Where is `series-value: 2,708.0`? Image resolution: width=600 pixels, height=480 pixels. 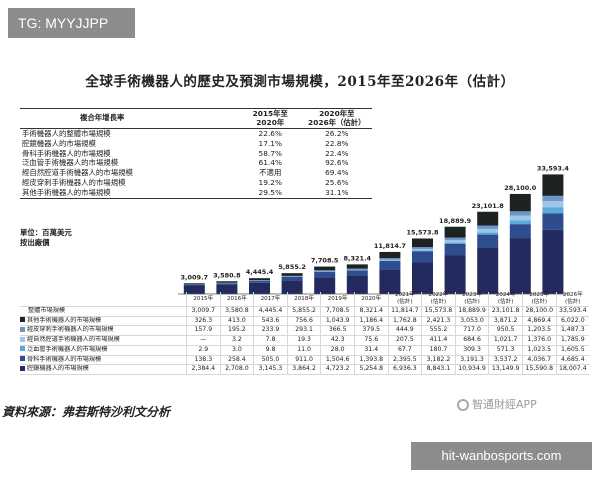 series-value: 2,708.0 is located at coordinates (236, 369).